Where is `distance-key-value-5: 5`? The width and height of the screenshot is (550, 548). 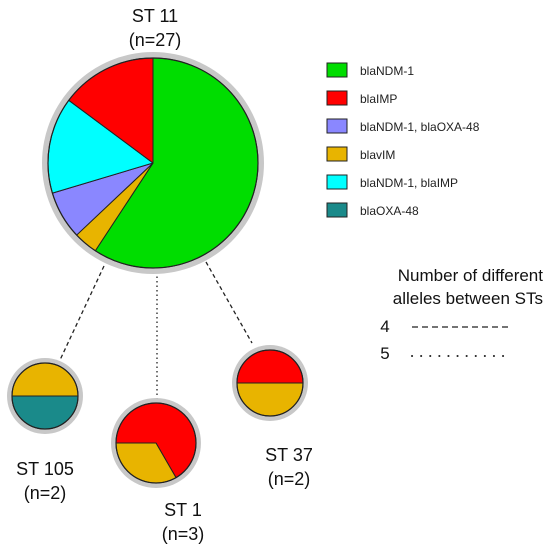
distance-key-value-5: 5 is located at coordinates (384, 353).